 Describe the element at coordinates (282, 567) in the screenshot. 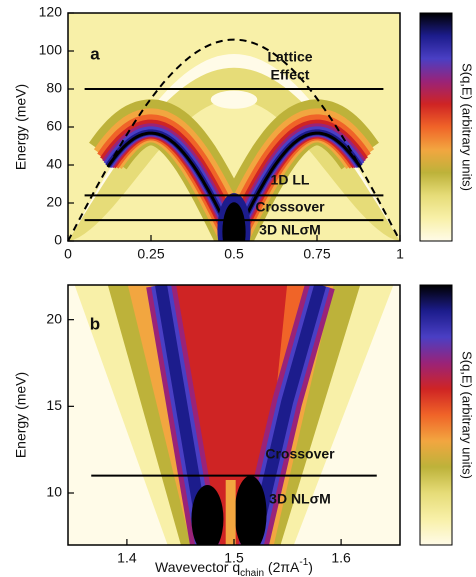

I see `x-axis-label-part: (2πA` at that location.